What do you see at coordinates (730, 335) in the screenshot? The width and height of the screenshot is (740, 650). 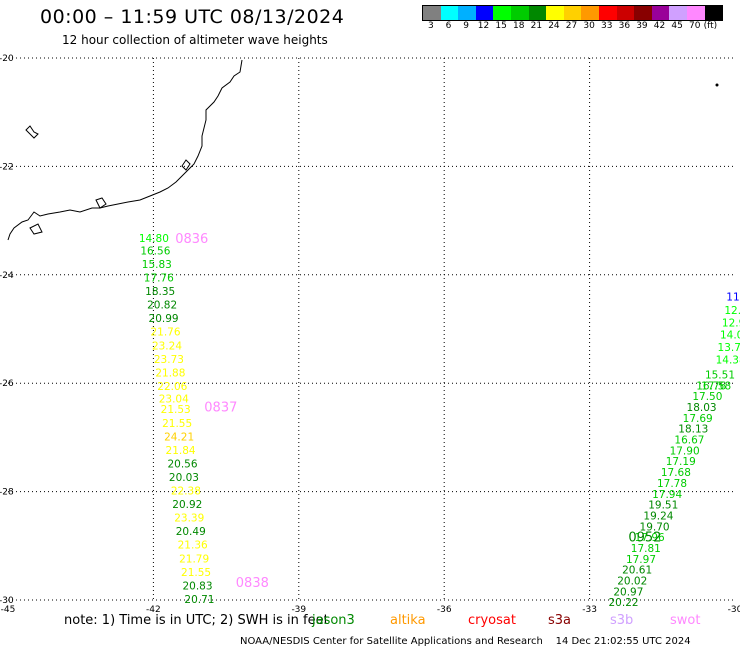 I see `wave-height-value: 14.0` at bounding box center [730, 335].